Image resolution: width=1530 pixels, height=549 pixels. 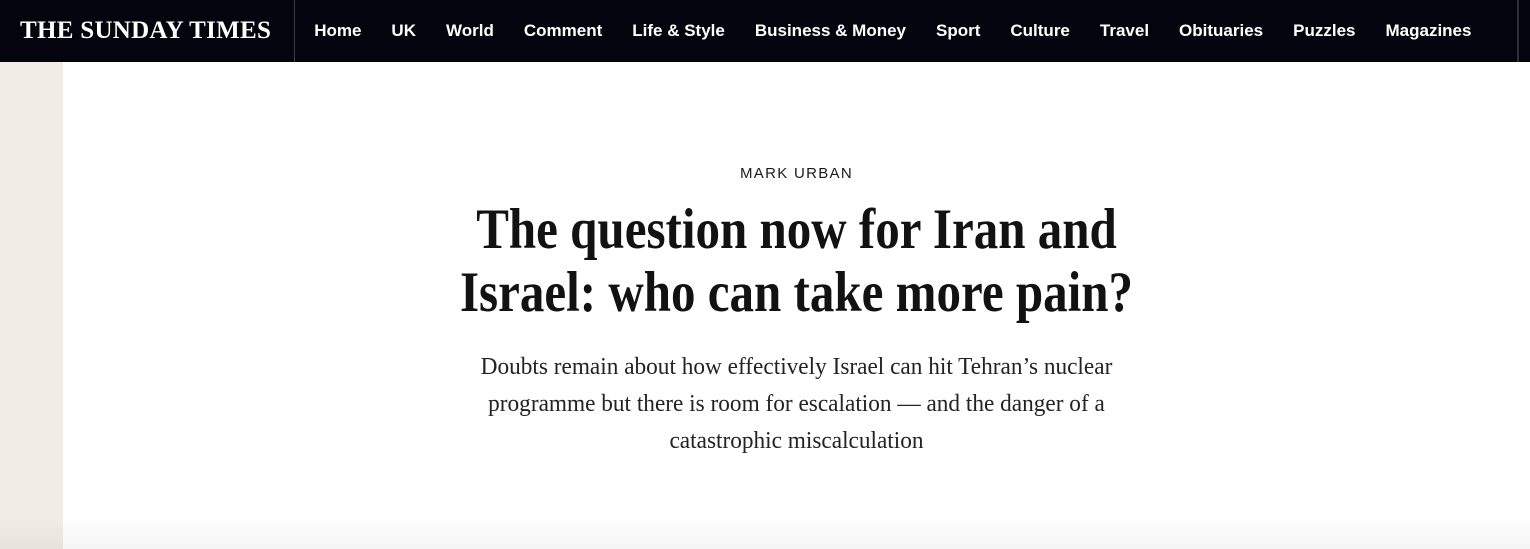 What do you see at coordinates (796, 229) in the screenshot?
I see `headline-line: The question now for Iran and` at bounding box center [796, 229].